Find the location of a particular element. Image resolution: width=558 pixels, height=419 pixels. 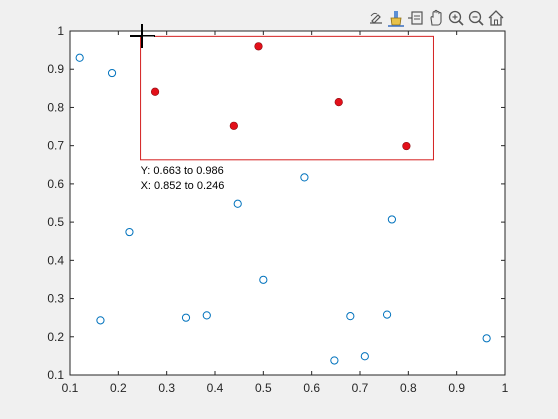

crosshair-cursor-icon is located at coordinates (142, 36).